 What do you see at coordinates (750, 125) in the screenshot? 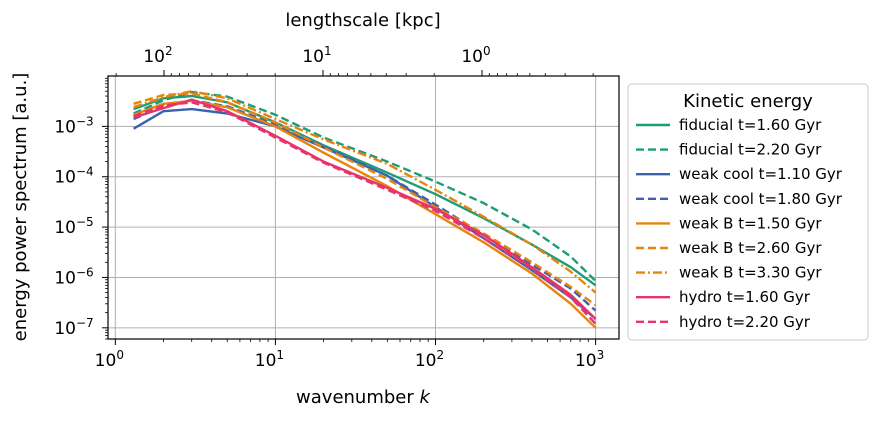
I see `legend-entry-label: fiducial t=1.60 Gyr` at bounding box center [750, 125].